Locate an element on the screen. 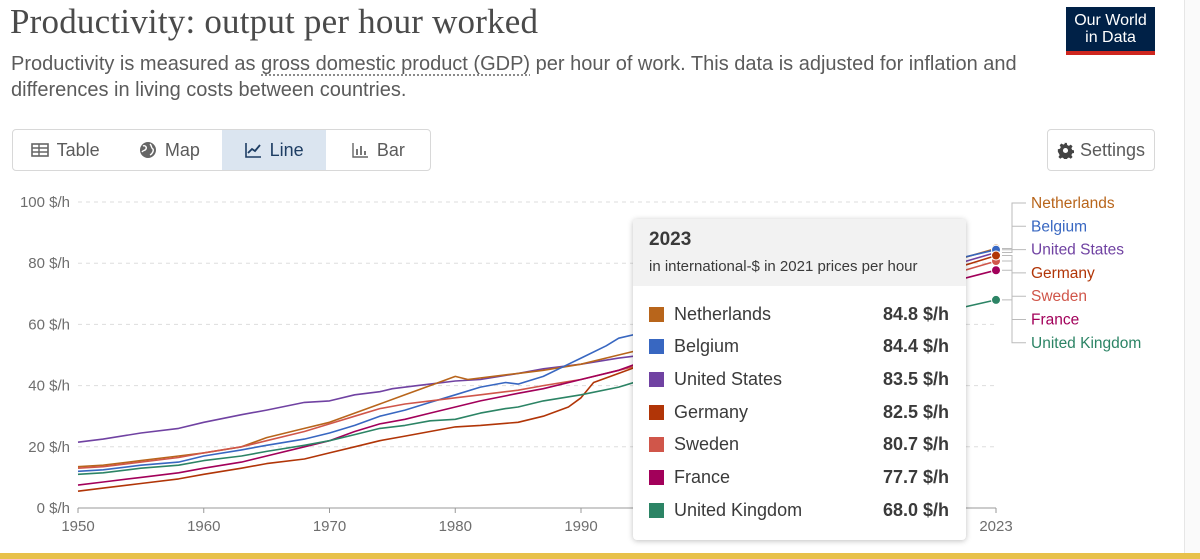 This screenshot has height=559, width=1200. logo-line-2: in Data is located at coordinates (1110, 37).